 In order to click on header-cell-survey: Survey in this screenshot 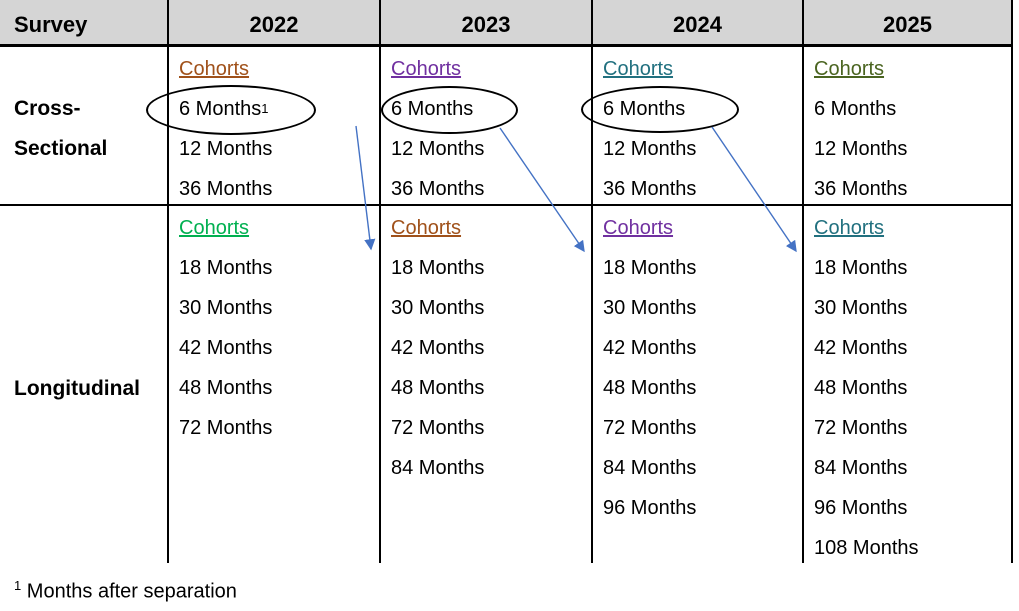, I will do `click(51, 24)`.